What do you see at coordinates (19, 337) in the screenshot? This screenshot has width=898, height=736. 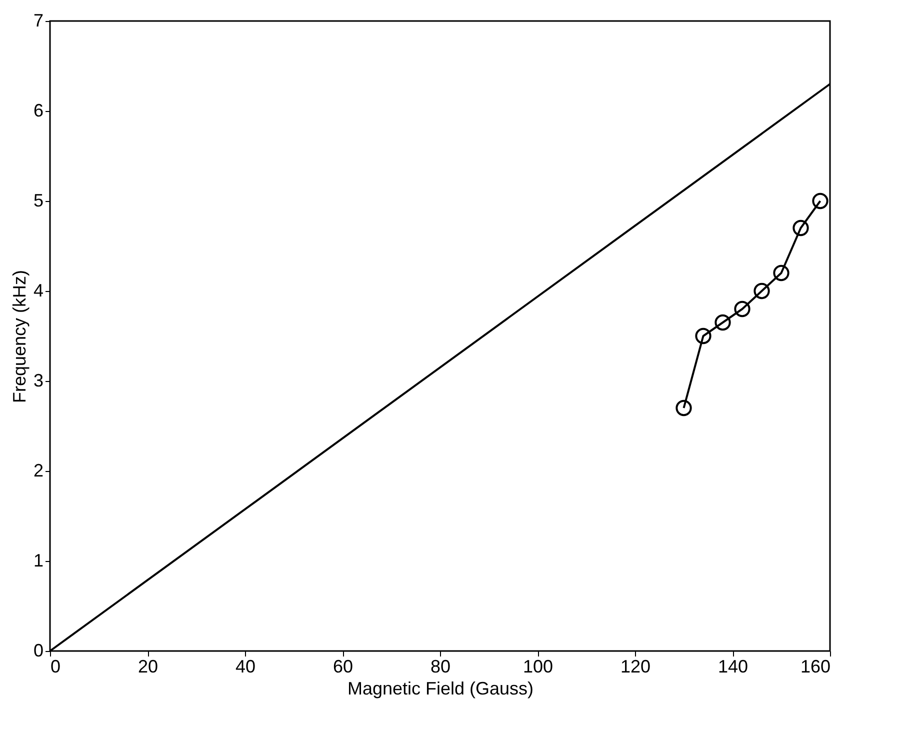 I see `y-axis-title: Frequency (kHz)` at bounding box center [19, 337].